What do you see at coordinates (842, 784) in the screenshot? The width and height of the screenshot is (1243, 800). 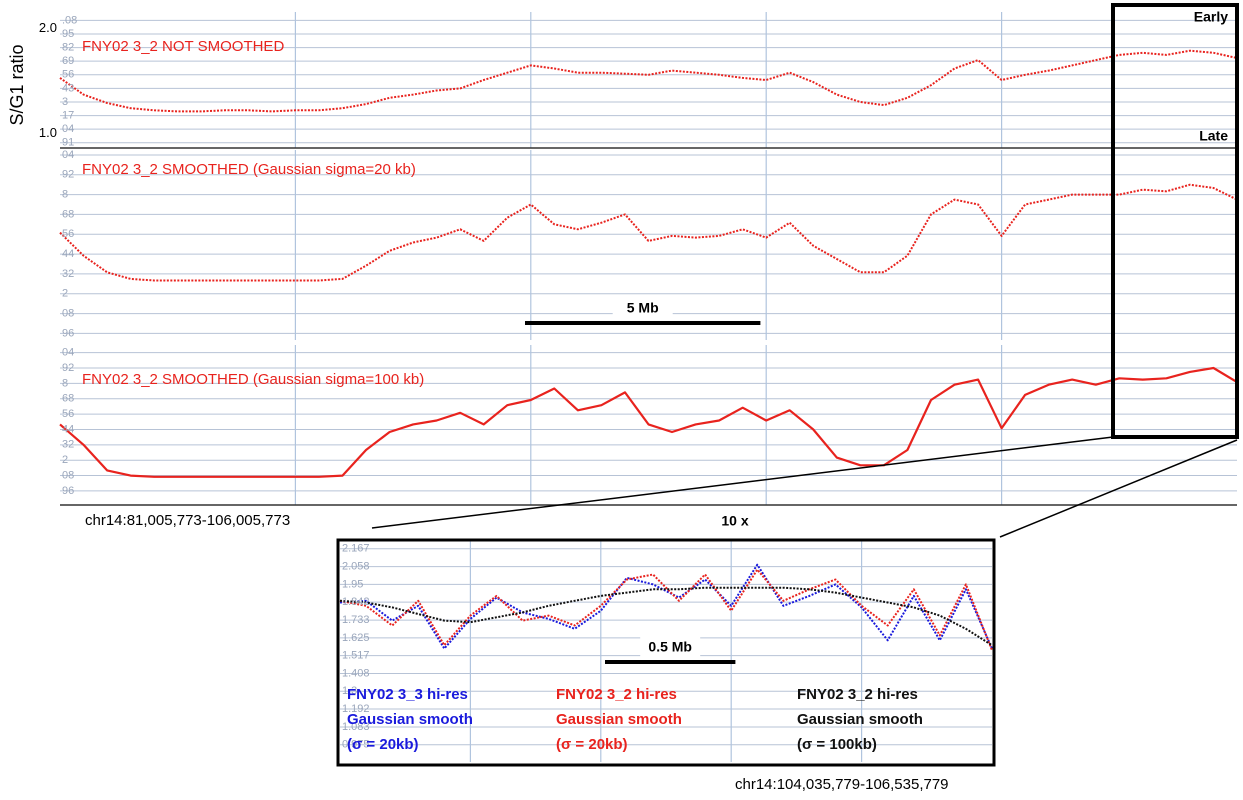 I see `region-label: chr14:104,035,779-106,535,779` at bounding box center [842, 784].